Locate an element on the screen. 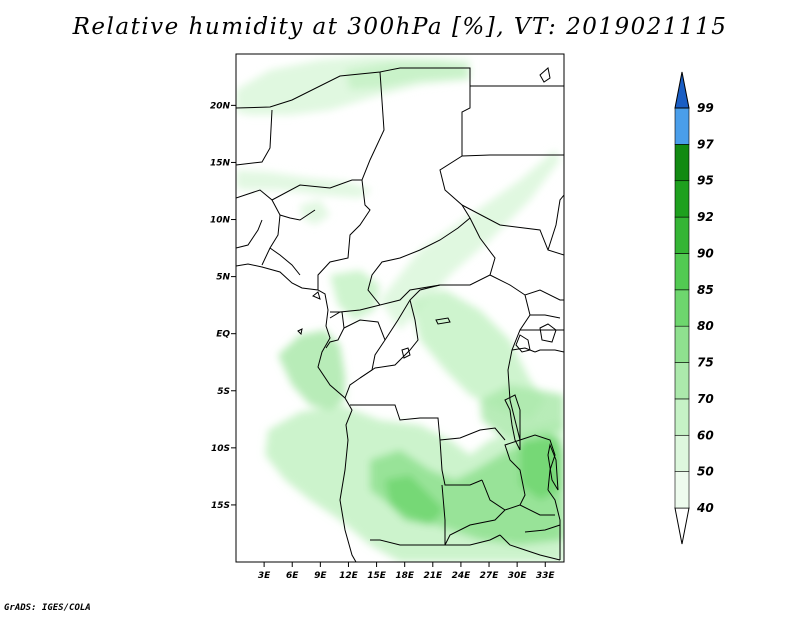  lon-tick-label: 27E is located at coordinates (490, 576).